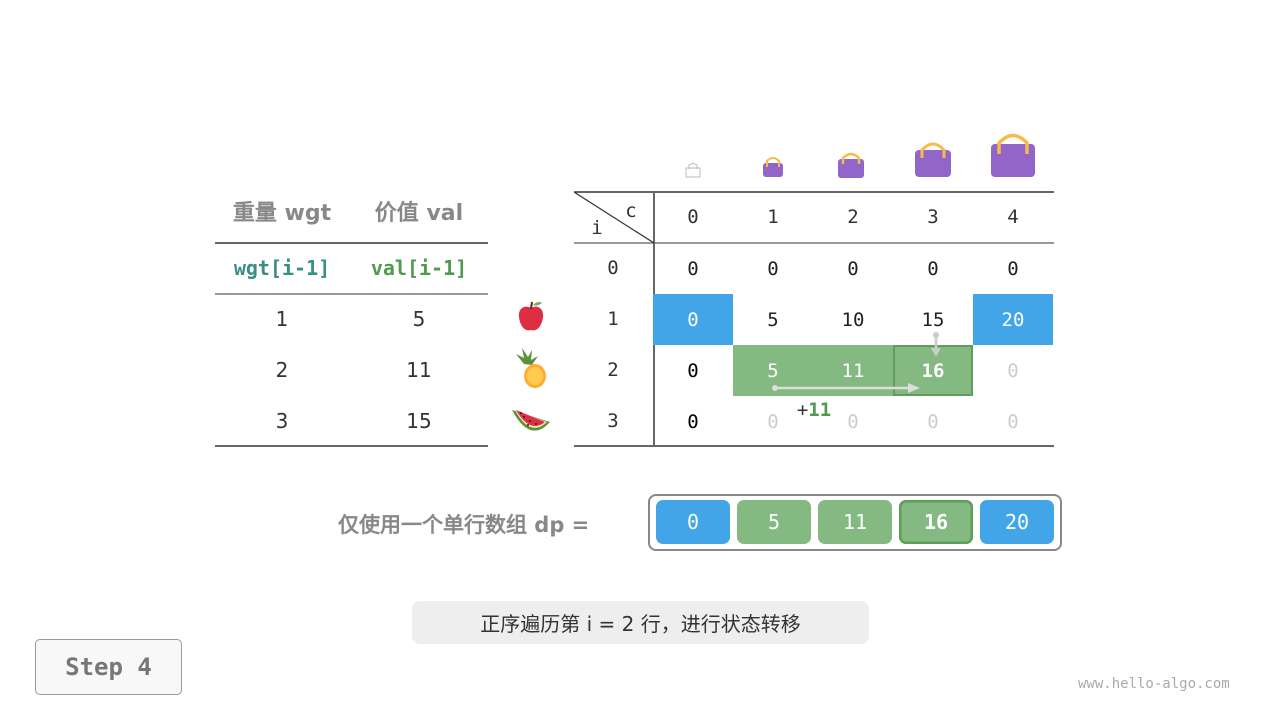 The height and width of the screenshot is (720, 1280). I want to click on annotation-text: +11, so click(814, 410).